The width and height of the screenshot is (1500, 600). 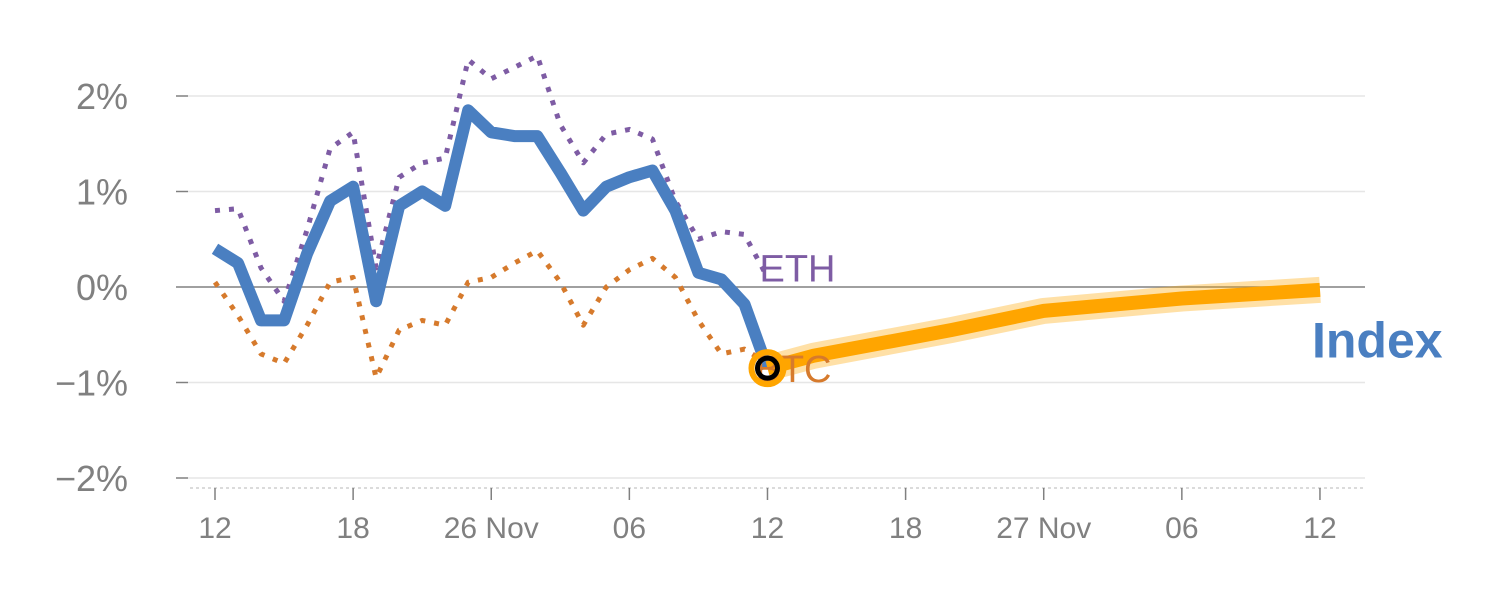 What do you see at coordinates (1377, 341) in the screenshot?
I see `series-label-index: Index` at bounding box center [1377, 341].